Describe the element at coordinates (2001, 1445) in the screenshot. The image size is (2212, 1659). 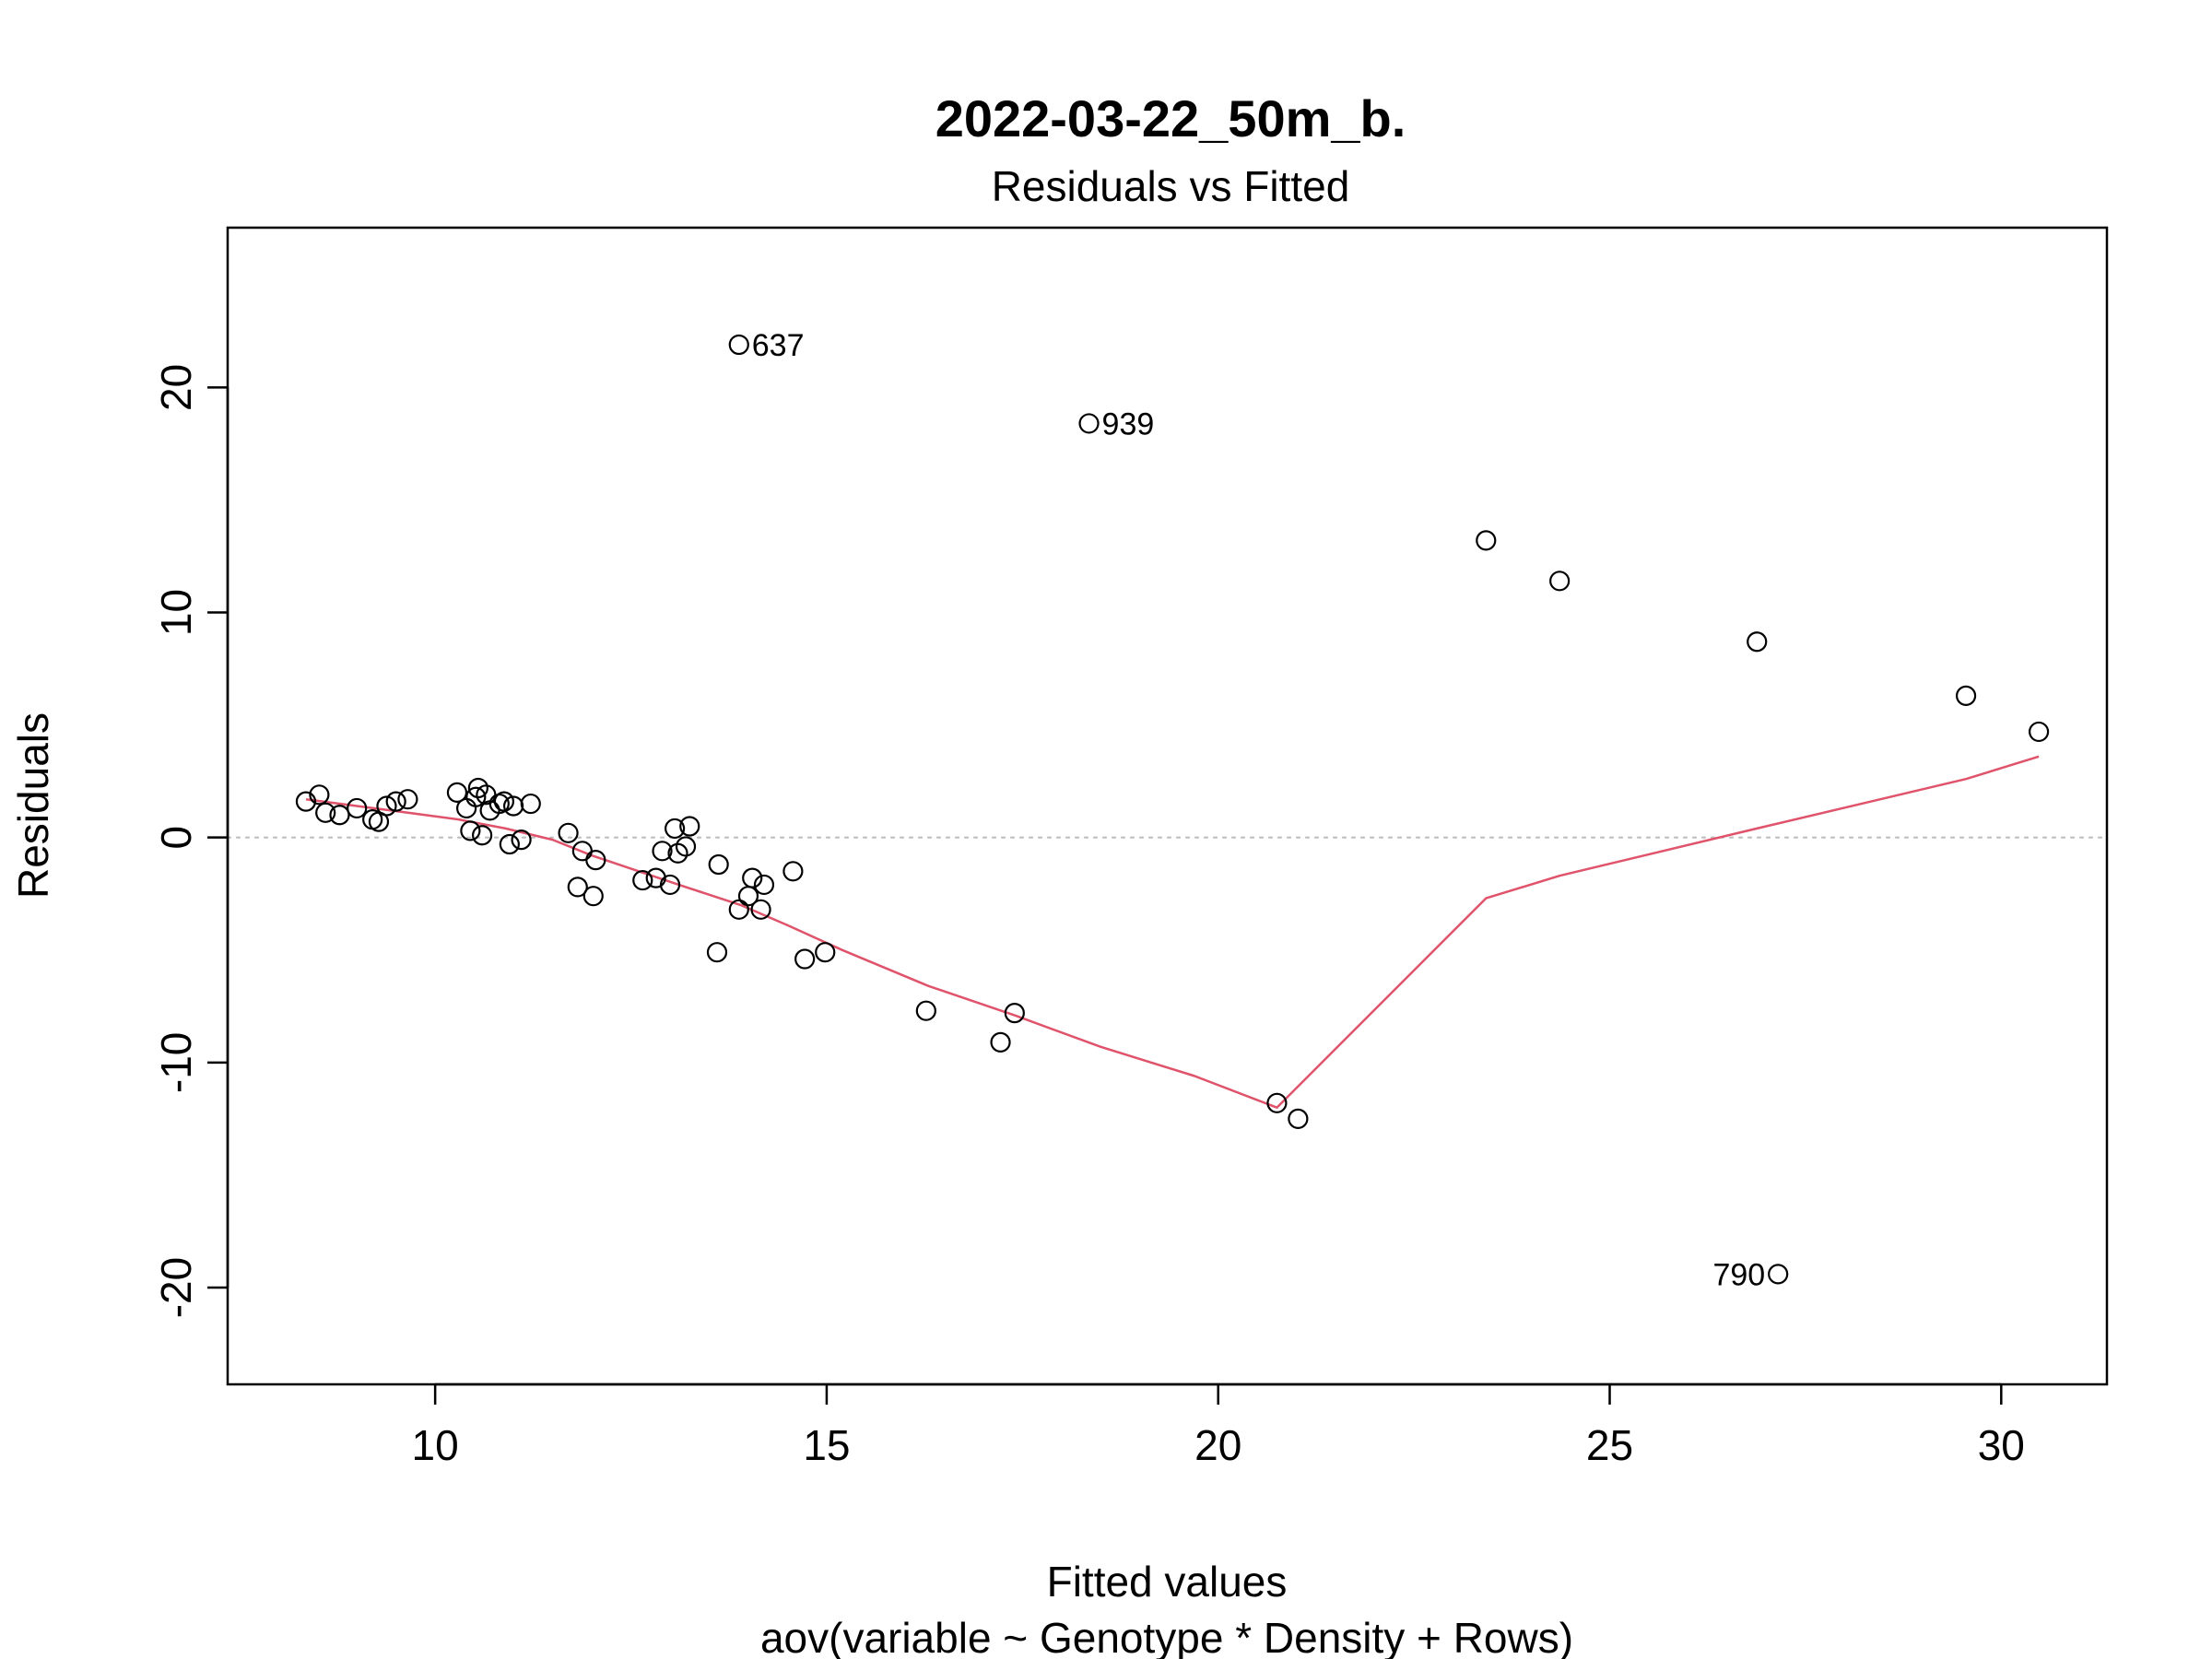
I see `x-tick-label: 30` at that location.